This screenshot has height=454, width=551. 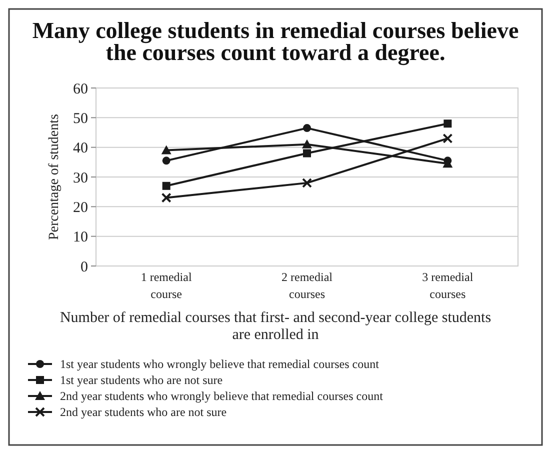 What do you see at coordinates (141, 380) in the screenshot?
I see `legend-label: 1st year students who are not sure` at bounding box center [141, 380].